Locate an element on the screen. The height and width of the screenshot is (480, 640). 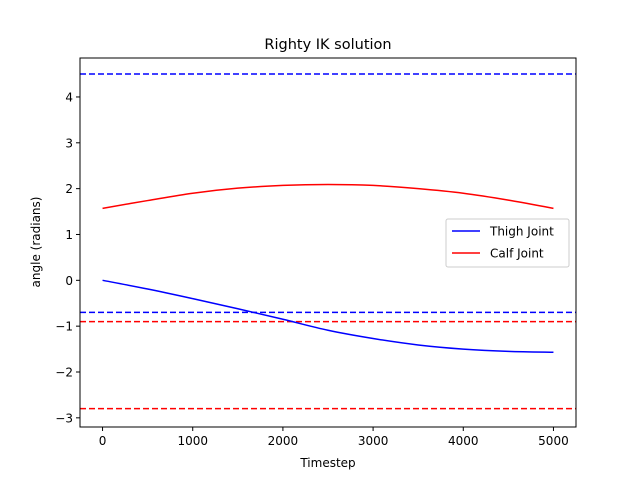
y-tick-label: −3 is located at coordinates (64, 418).